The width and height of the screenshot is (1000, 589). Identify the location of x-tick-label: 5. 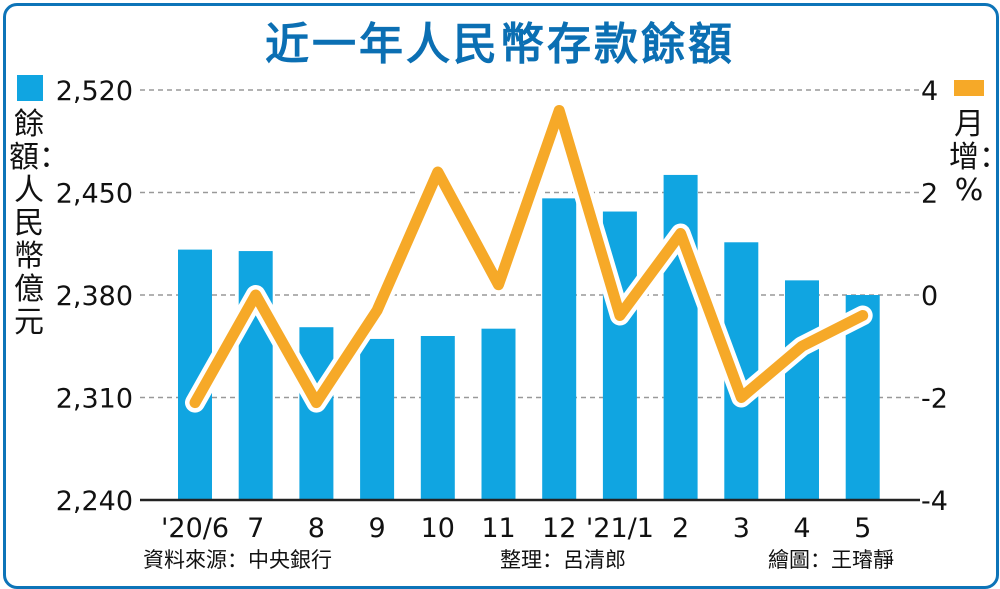
(862, 528).